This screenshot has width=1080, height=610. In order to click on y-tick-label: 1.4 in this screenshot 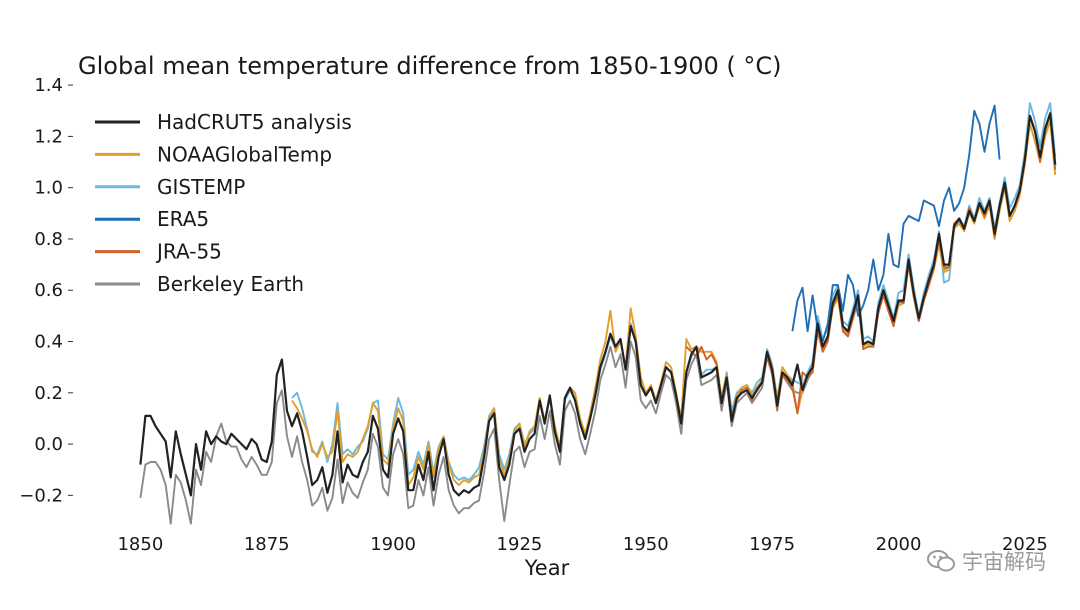, I will do `click(48, 85)`.